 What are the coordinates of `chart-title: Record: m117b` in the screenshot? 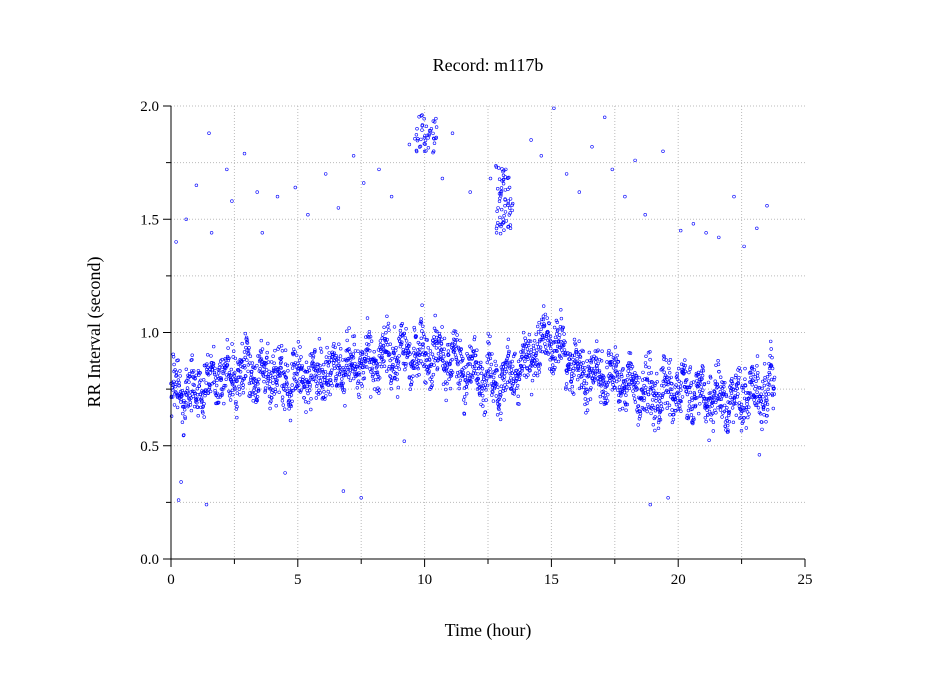 It's located at (488, 65).